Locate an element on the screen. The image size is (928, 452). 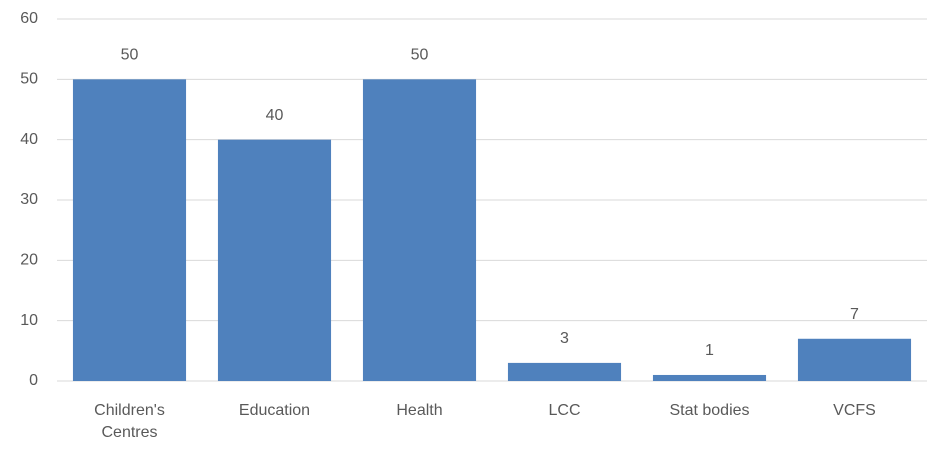
x-tick-label: Education is located at coordinates (274, 410).